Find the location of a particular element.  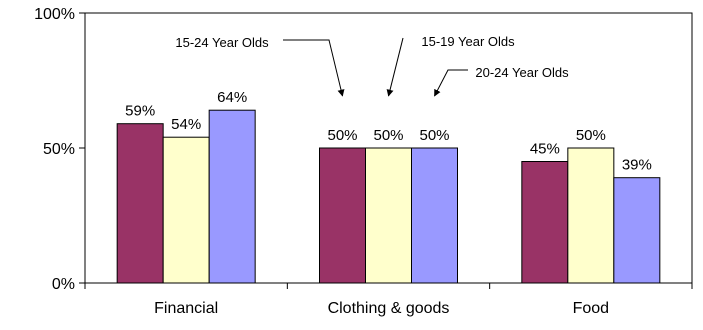

data-label: 59% is located at coordinates (140, 111).